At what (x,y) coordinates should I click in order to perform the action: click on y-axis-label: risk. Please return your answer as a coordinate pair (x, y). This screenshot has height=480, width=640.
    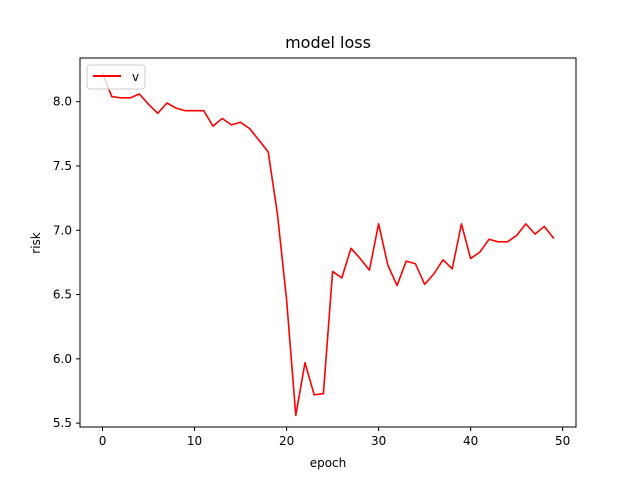
    Looking at the image, I should click on (36, 243).